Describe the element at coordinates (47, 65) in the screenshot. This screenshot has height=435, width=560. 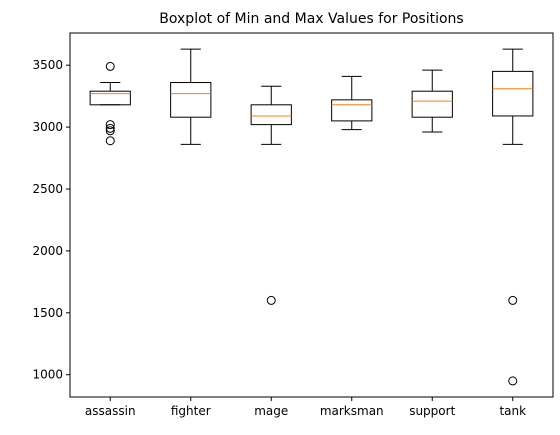
I see `y-tick-label: 3500` at that location.